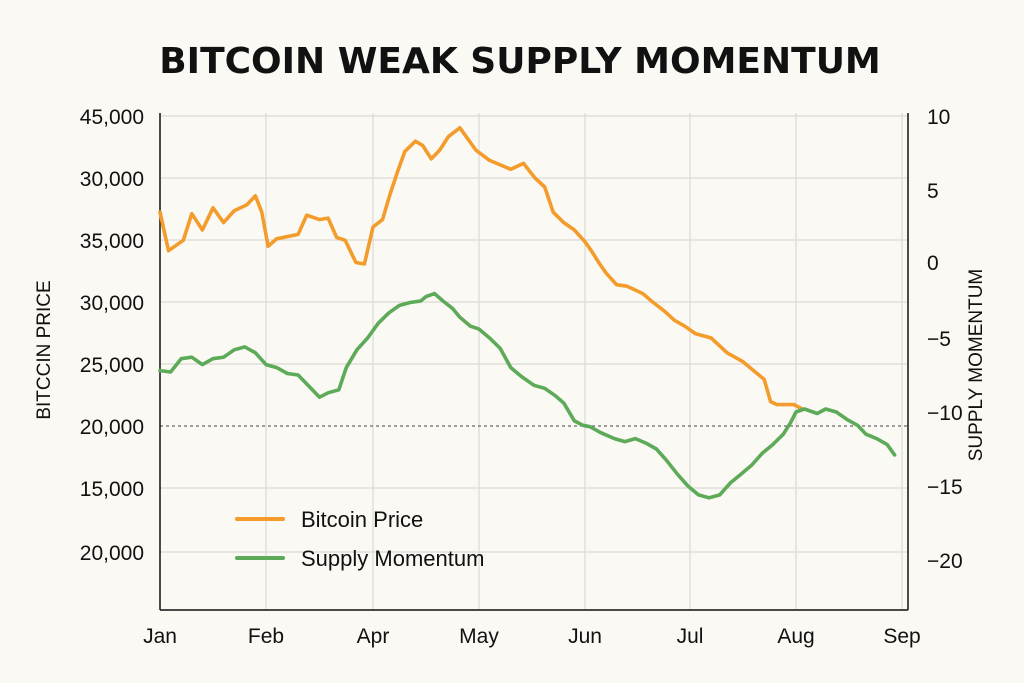 This screenshot has width=1024, height=683. What do you see at coordinates (520, 61) in the screenshot?
I see `chart-title: BITCOIN WEAK SUPPLY MOMENTUM` at bounding box center [520, 61].